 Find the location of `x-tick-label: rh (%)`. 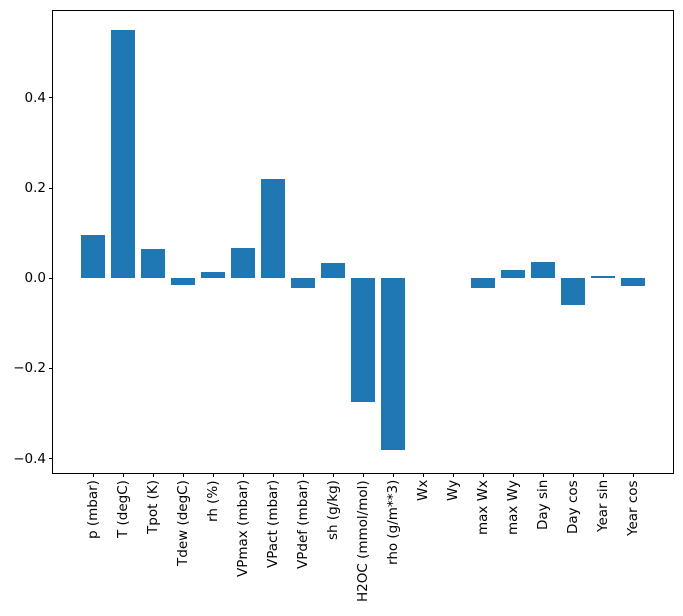

x-tick-label: rh (%) is located at coordinates (213, 501).